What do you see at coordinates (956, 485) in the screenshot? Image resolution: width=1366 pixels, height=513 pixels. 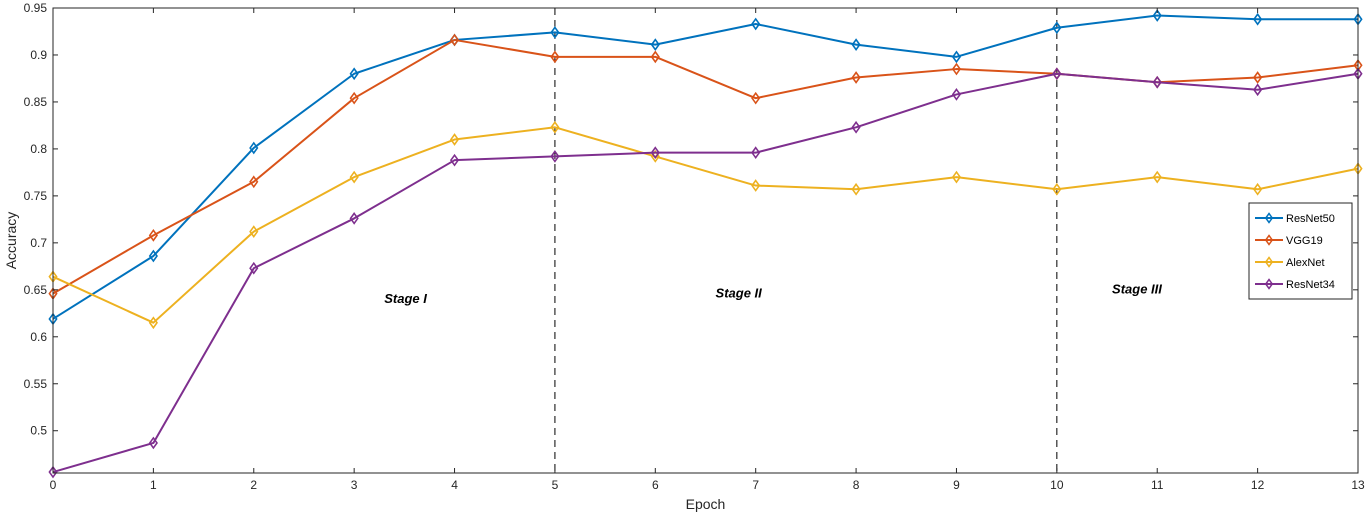 I see `x-tick-label: 9` at bounding box center [956, 485].